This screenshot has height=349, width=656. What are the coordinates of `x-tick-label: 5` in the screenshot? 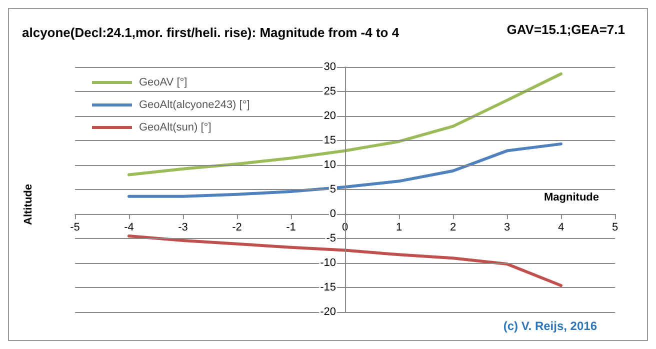 It's located at (615, 228).